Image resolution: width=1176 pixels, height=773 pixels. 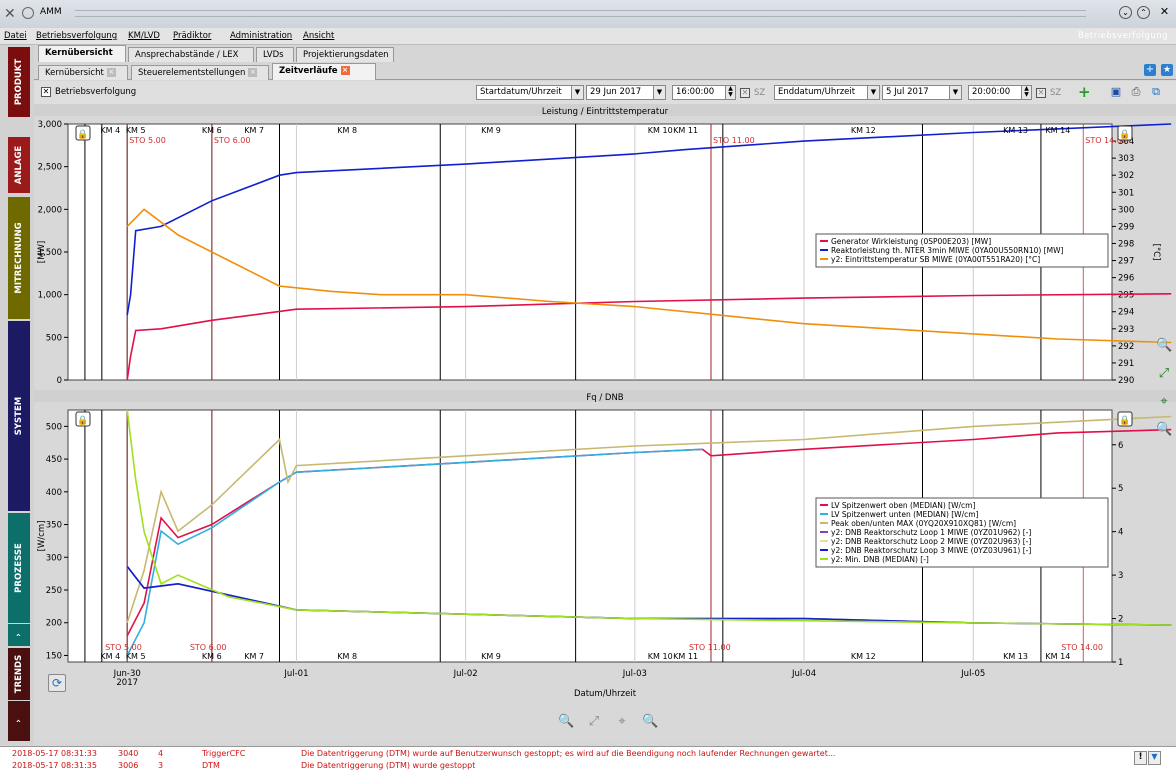 What do you see at coordinates (19, 635) in the screenshot?
I see `sidenav-prozesse-expand: ›` at bounding box center [19, 635].